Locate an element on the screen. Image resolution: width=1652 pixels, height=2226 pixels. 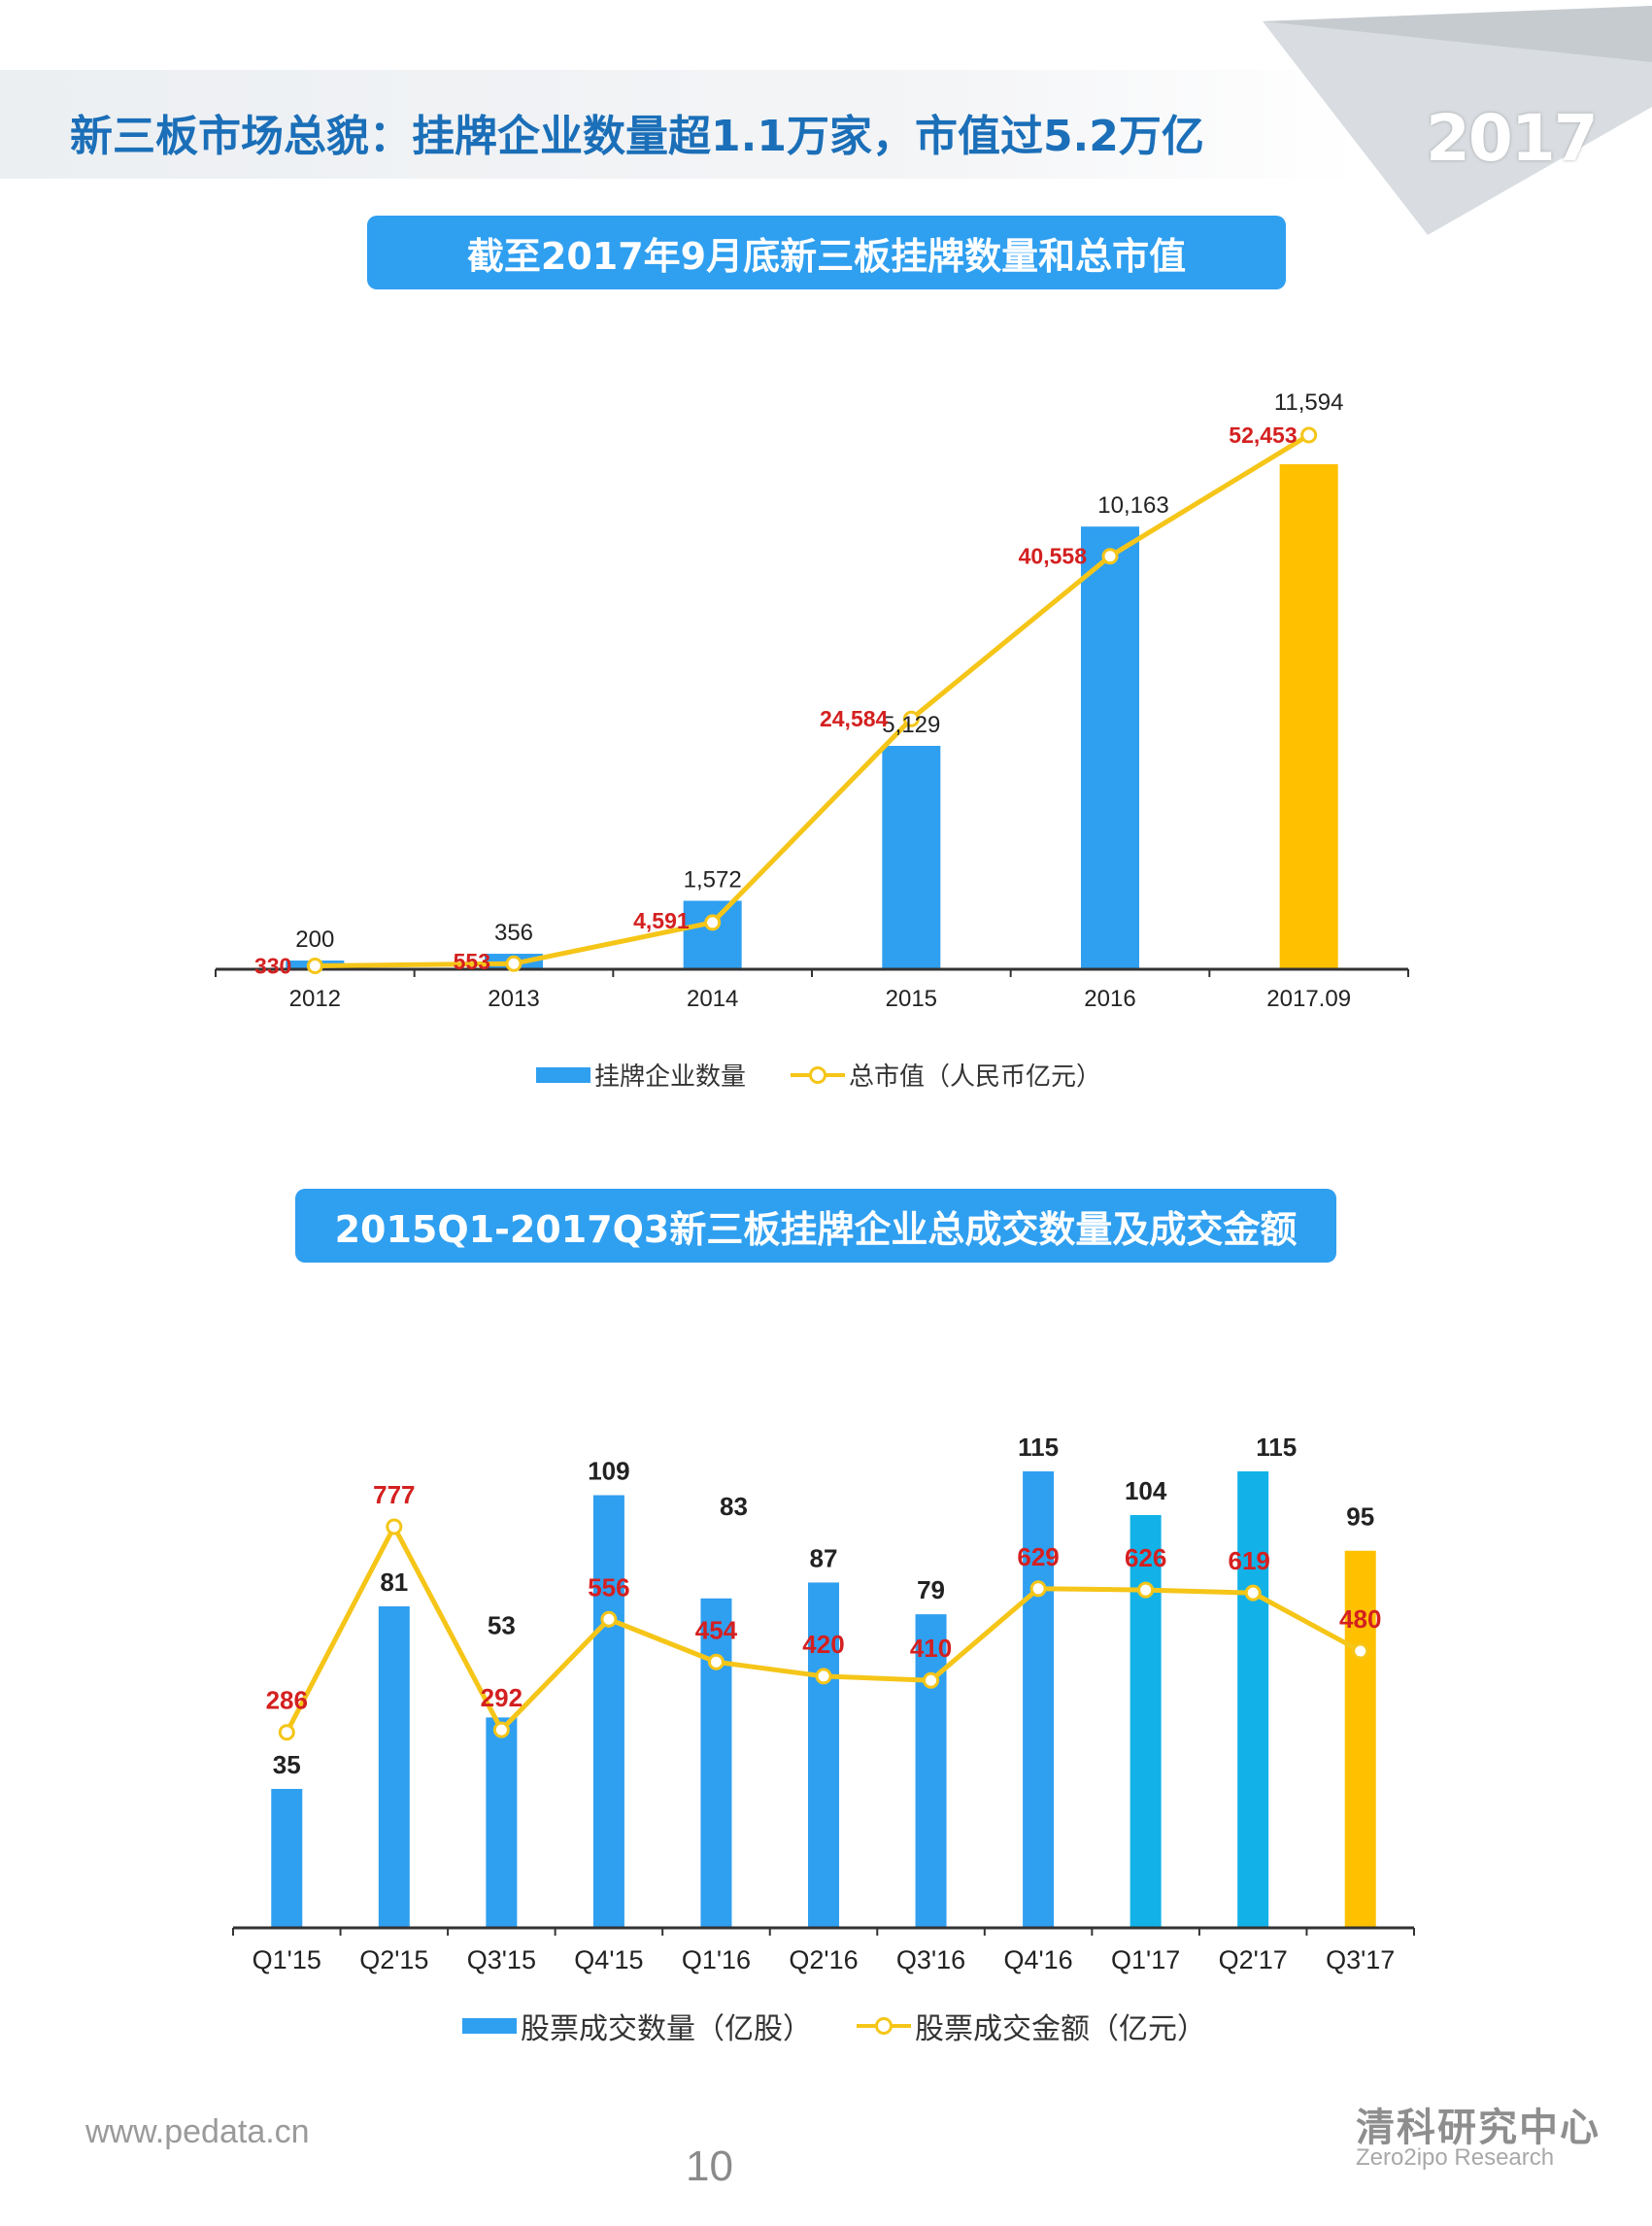
line-point-2017.09 is located at coordinates (1309, 435).